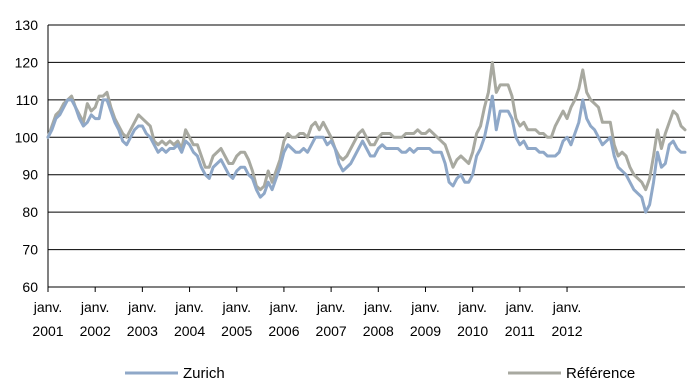  I want to click on x-tick-label-year: 2006, so click(283, 331).